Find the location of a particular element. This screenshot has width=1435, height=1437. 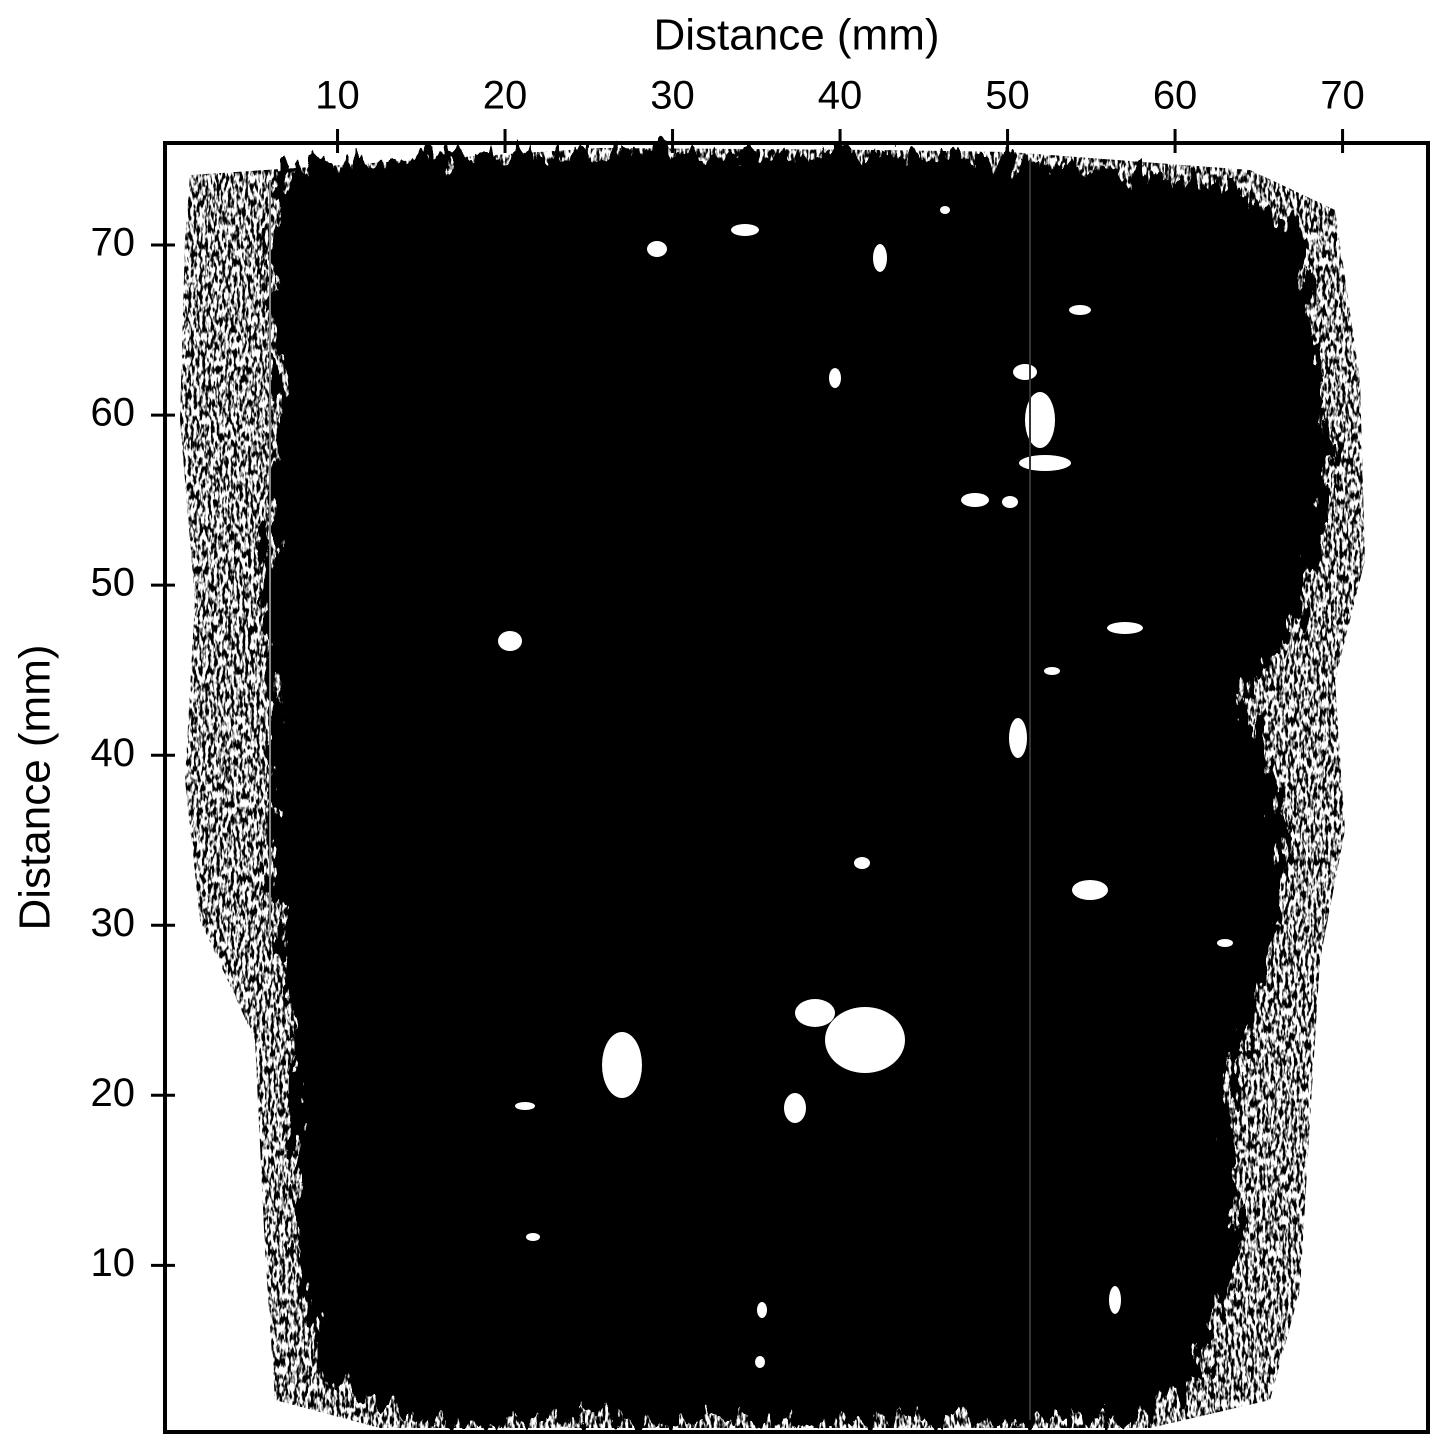

y-tick-label: 50 is located at coordinates (113, 583).